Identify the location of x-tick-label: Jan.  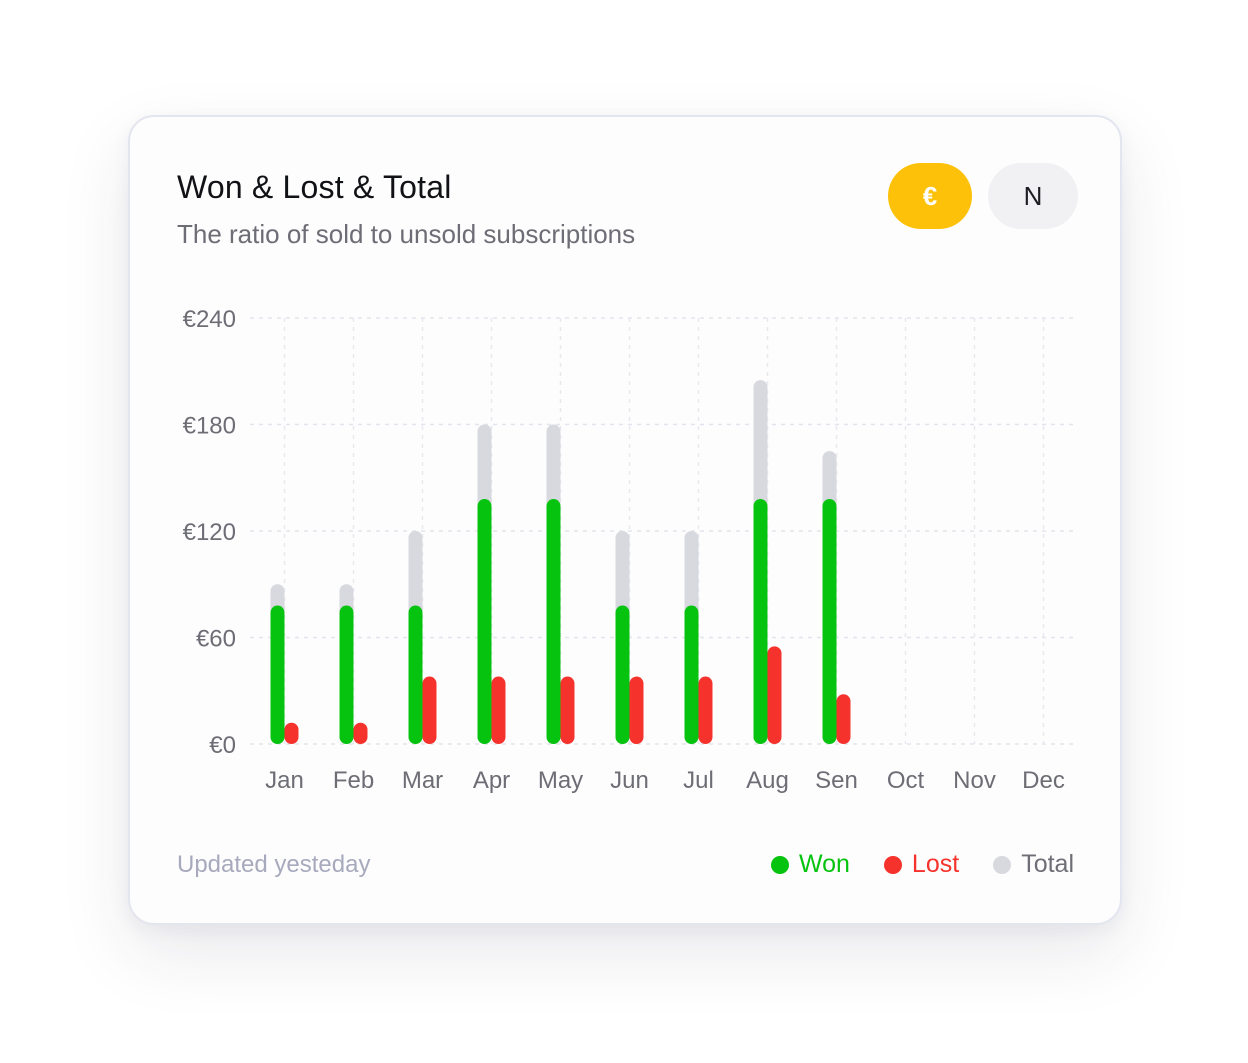
(284, 780).